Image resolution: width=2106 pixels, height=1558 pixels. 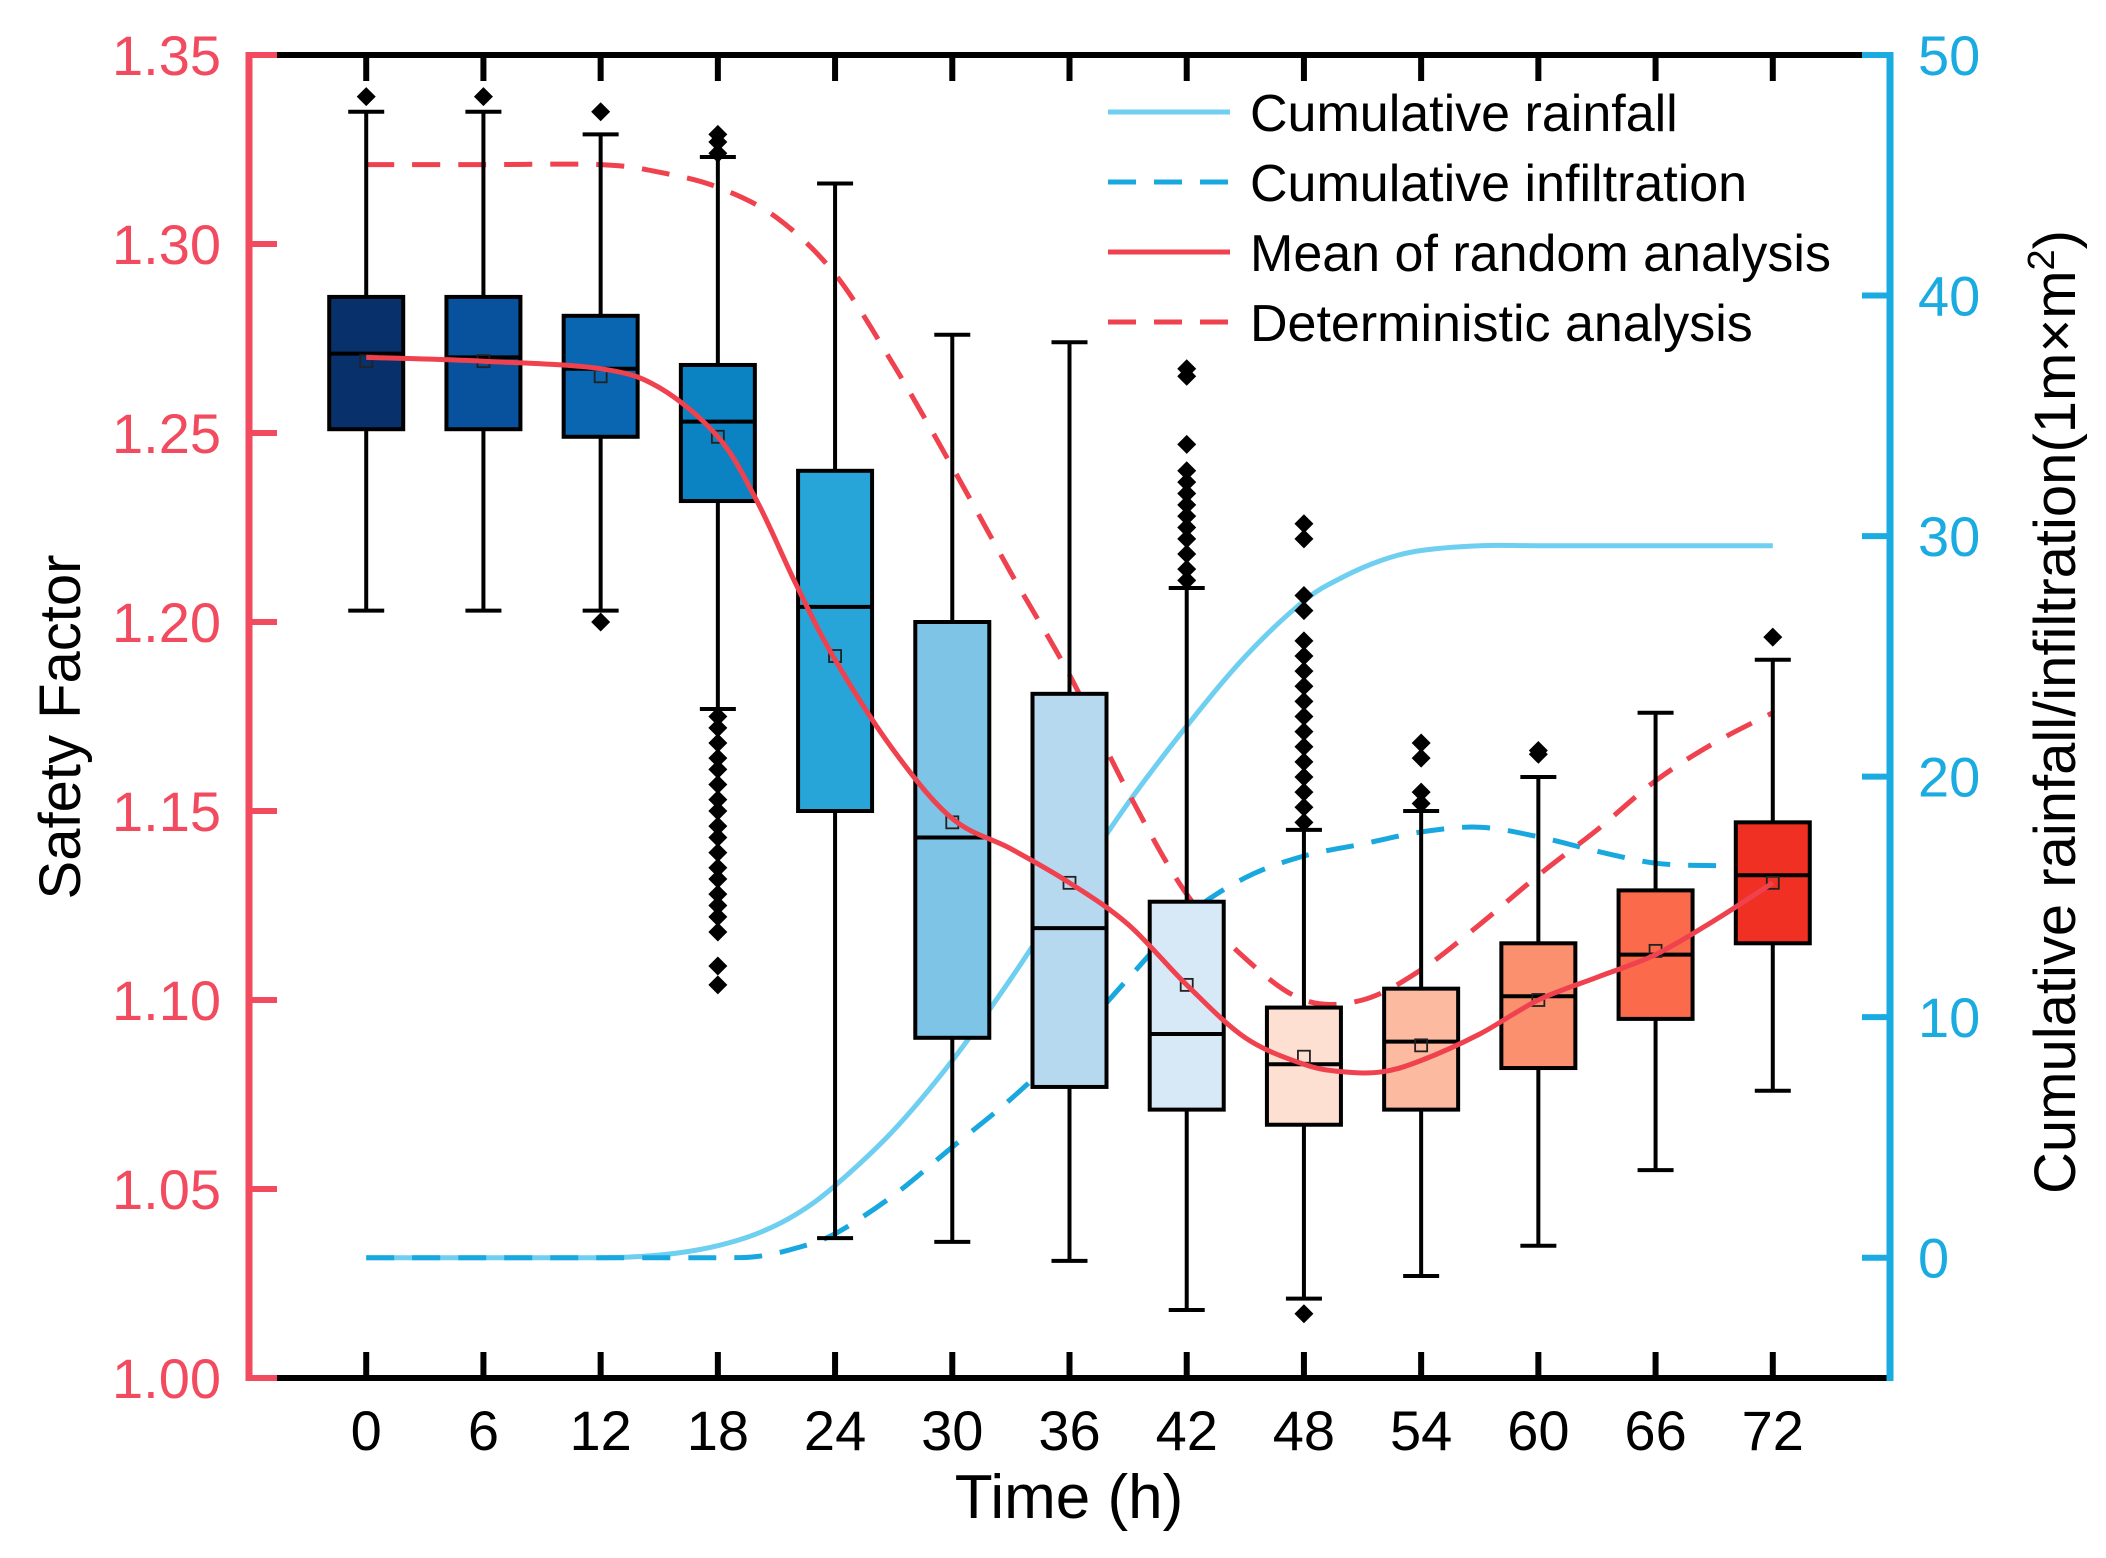 I want to click on y-left-axis-title: Safety Factor, so click(x=60, y=727).